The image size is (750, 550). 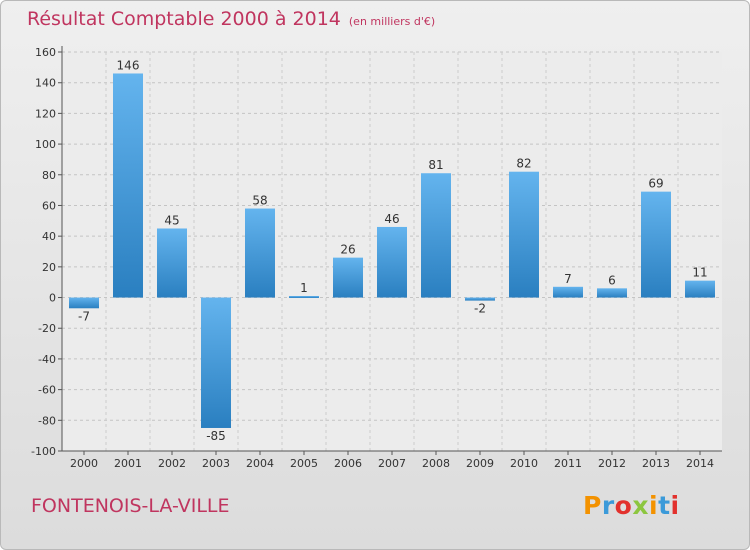 What do you see at coordinates (49, 175) in the screenshot?
I see `y-tick-label: 80` at bounding box center [49, 175].